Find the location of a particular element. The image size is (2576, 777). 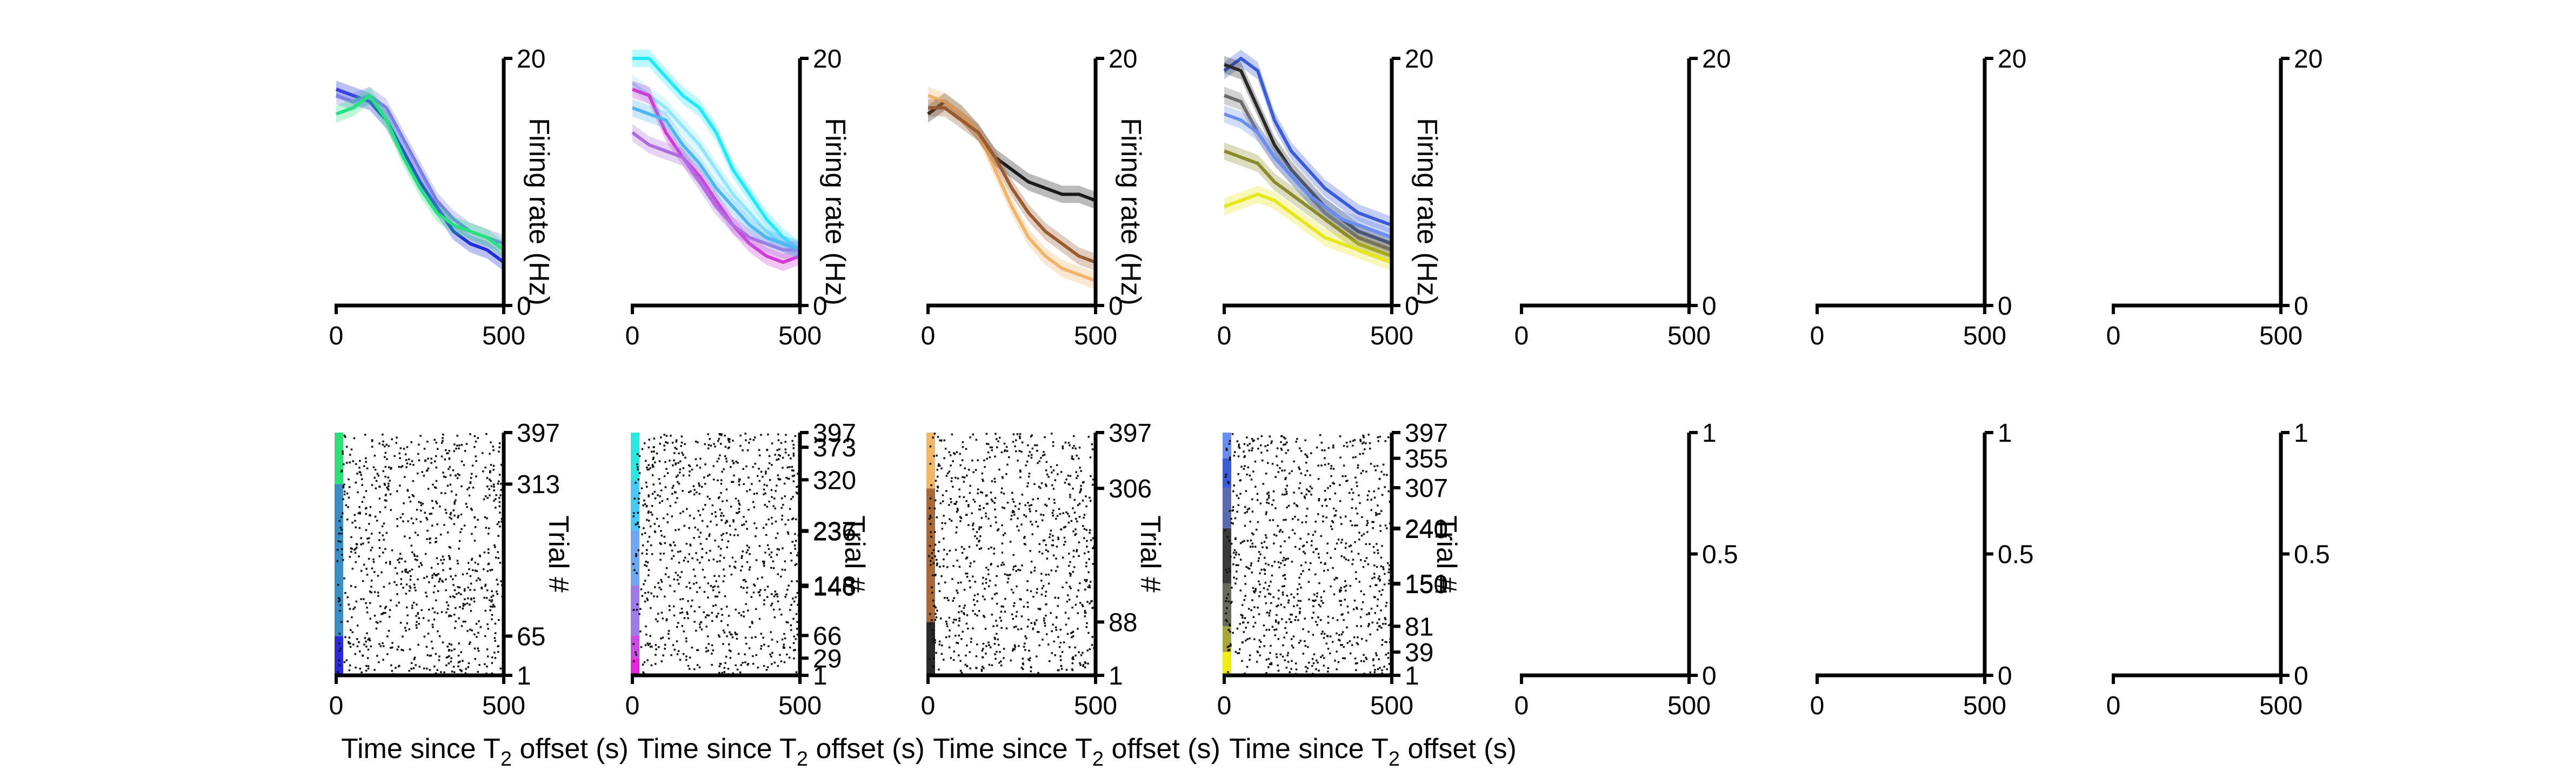

x-tick-label: 500 is located at coordinates (1985, 336).